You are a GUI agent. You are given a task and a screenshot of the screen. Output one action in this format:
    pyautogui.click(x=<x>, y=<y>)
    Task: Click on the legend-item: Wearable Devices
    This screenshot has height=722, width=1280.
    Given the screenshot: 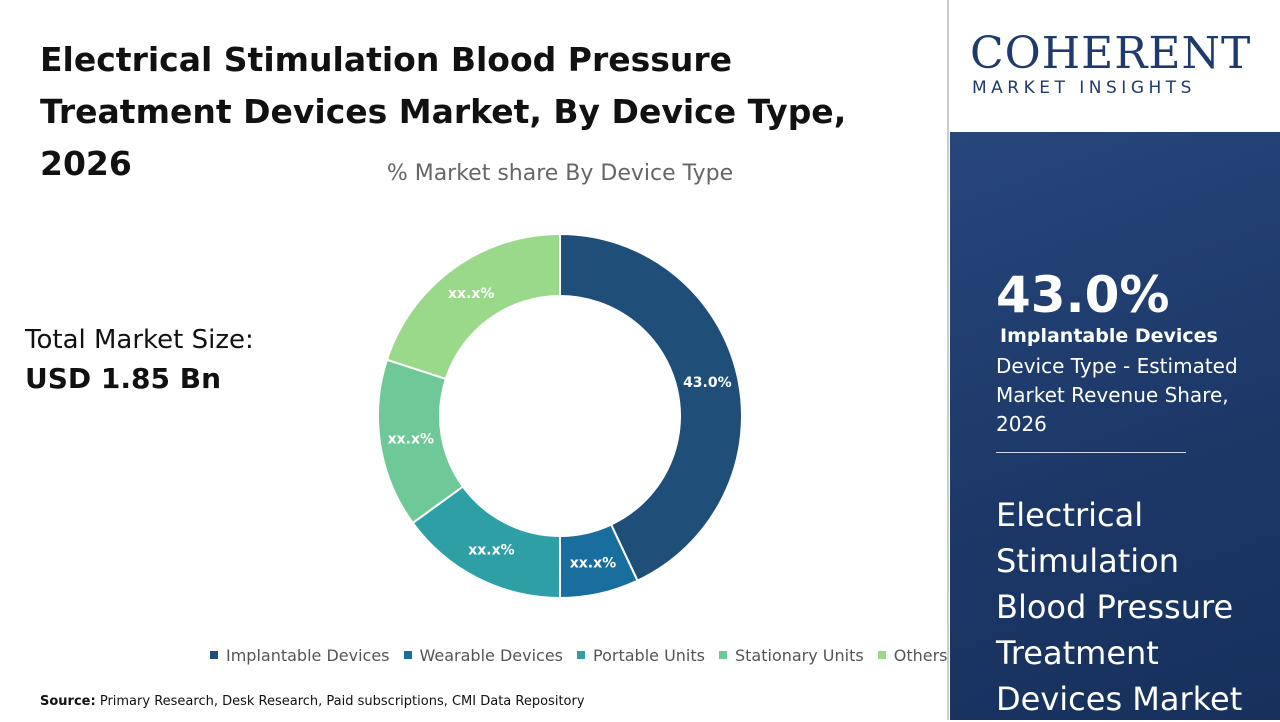 What is the action you would take?
    pyautogui.click(x=483, y=655)
    